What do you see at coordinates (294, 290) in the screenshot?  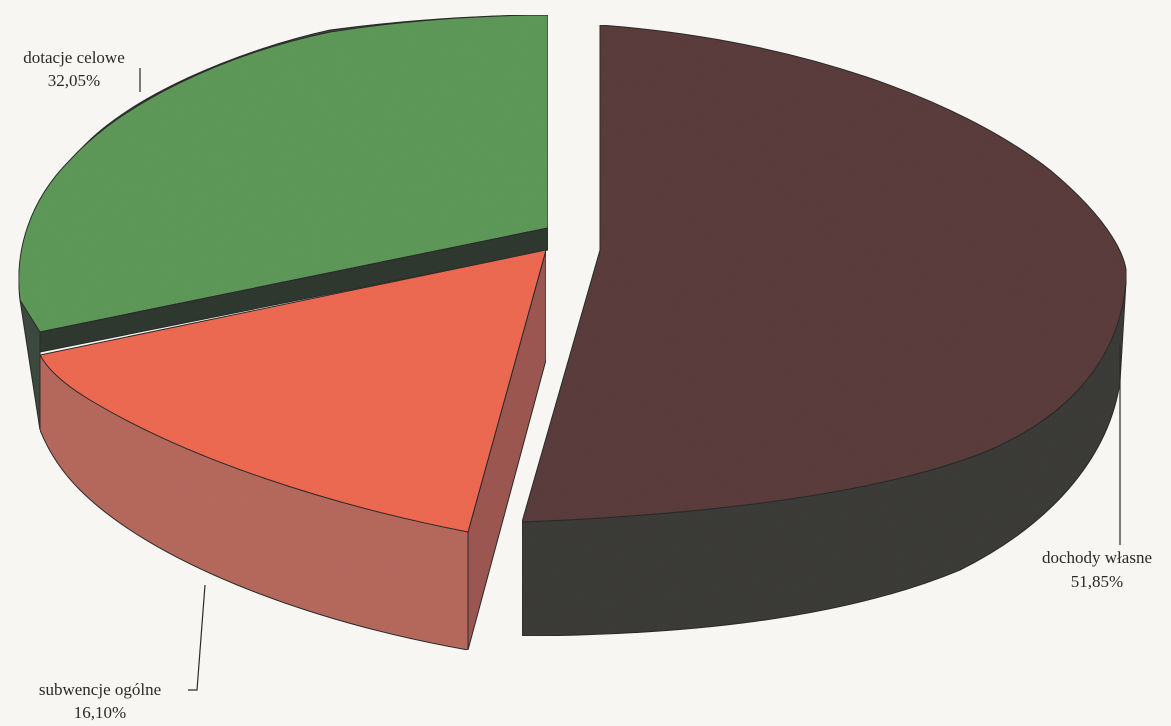 I see `slice-dotacje-celowe-inner-wall` at bounding box center [294, 290].